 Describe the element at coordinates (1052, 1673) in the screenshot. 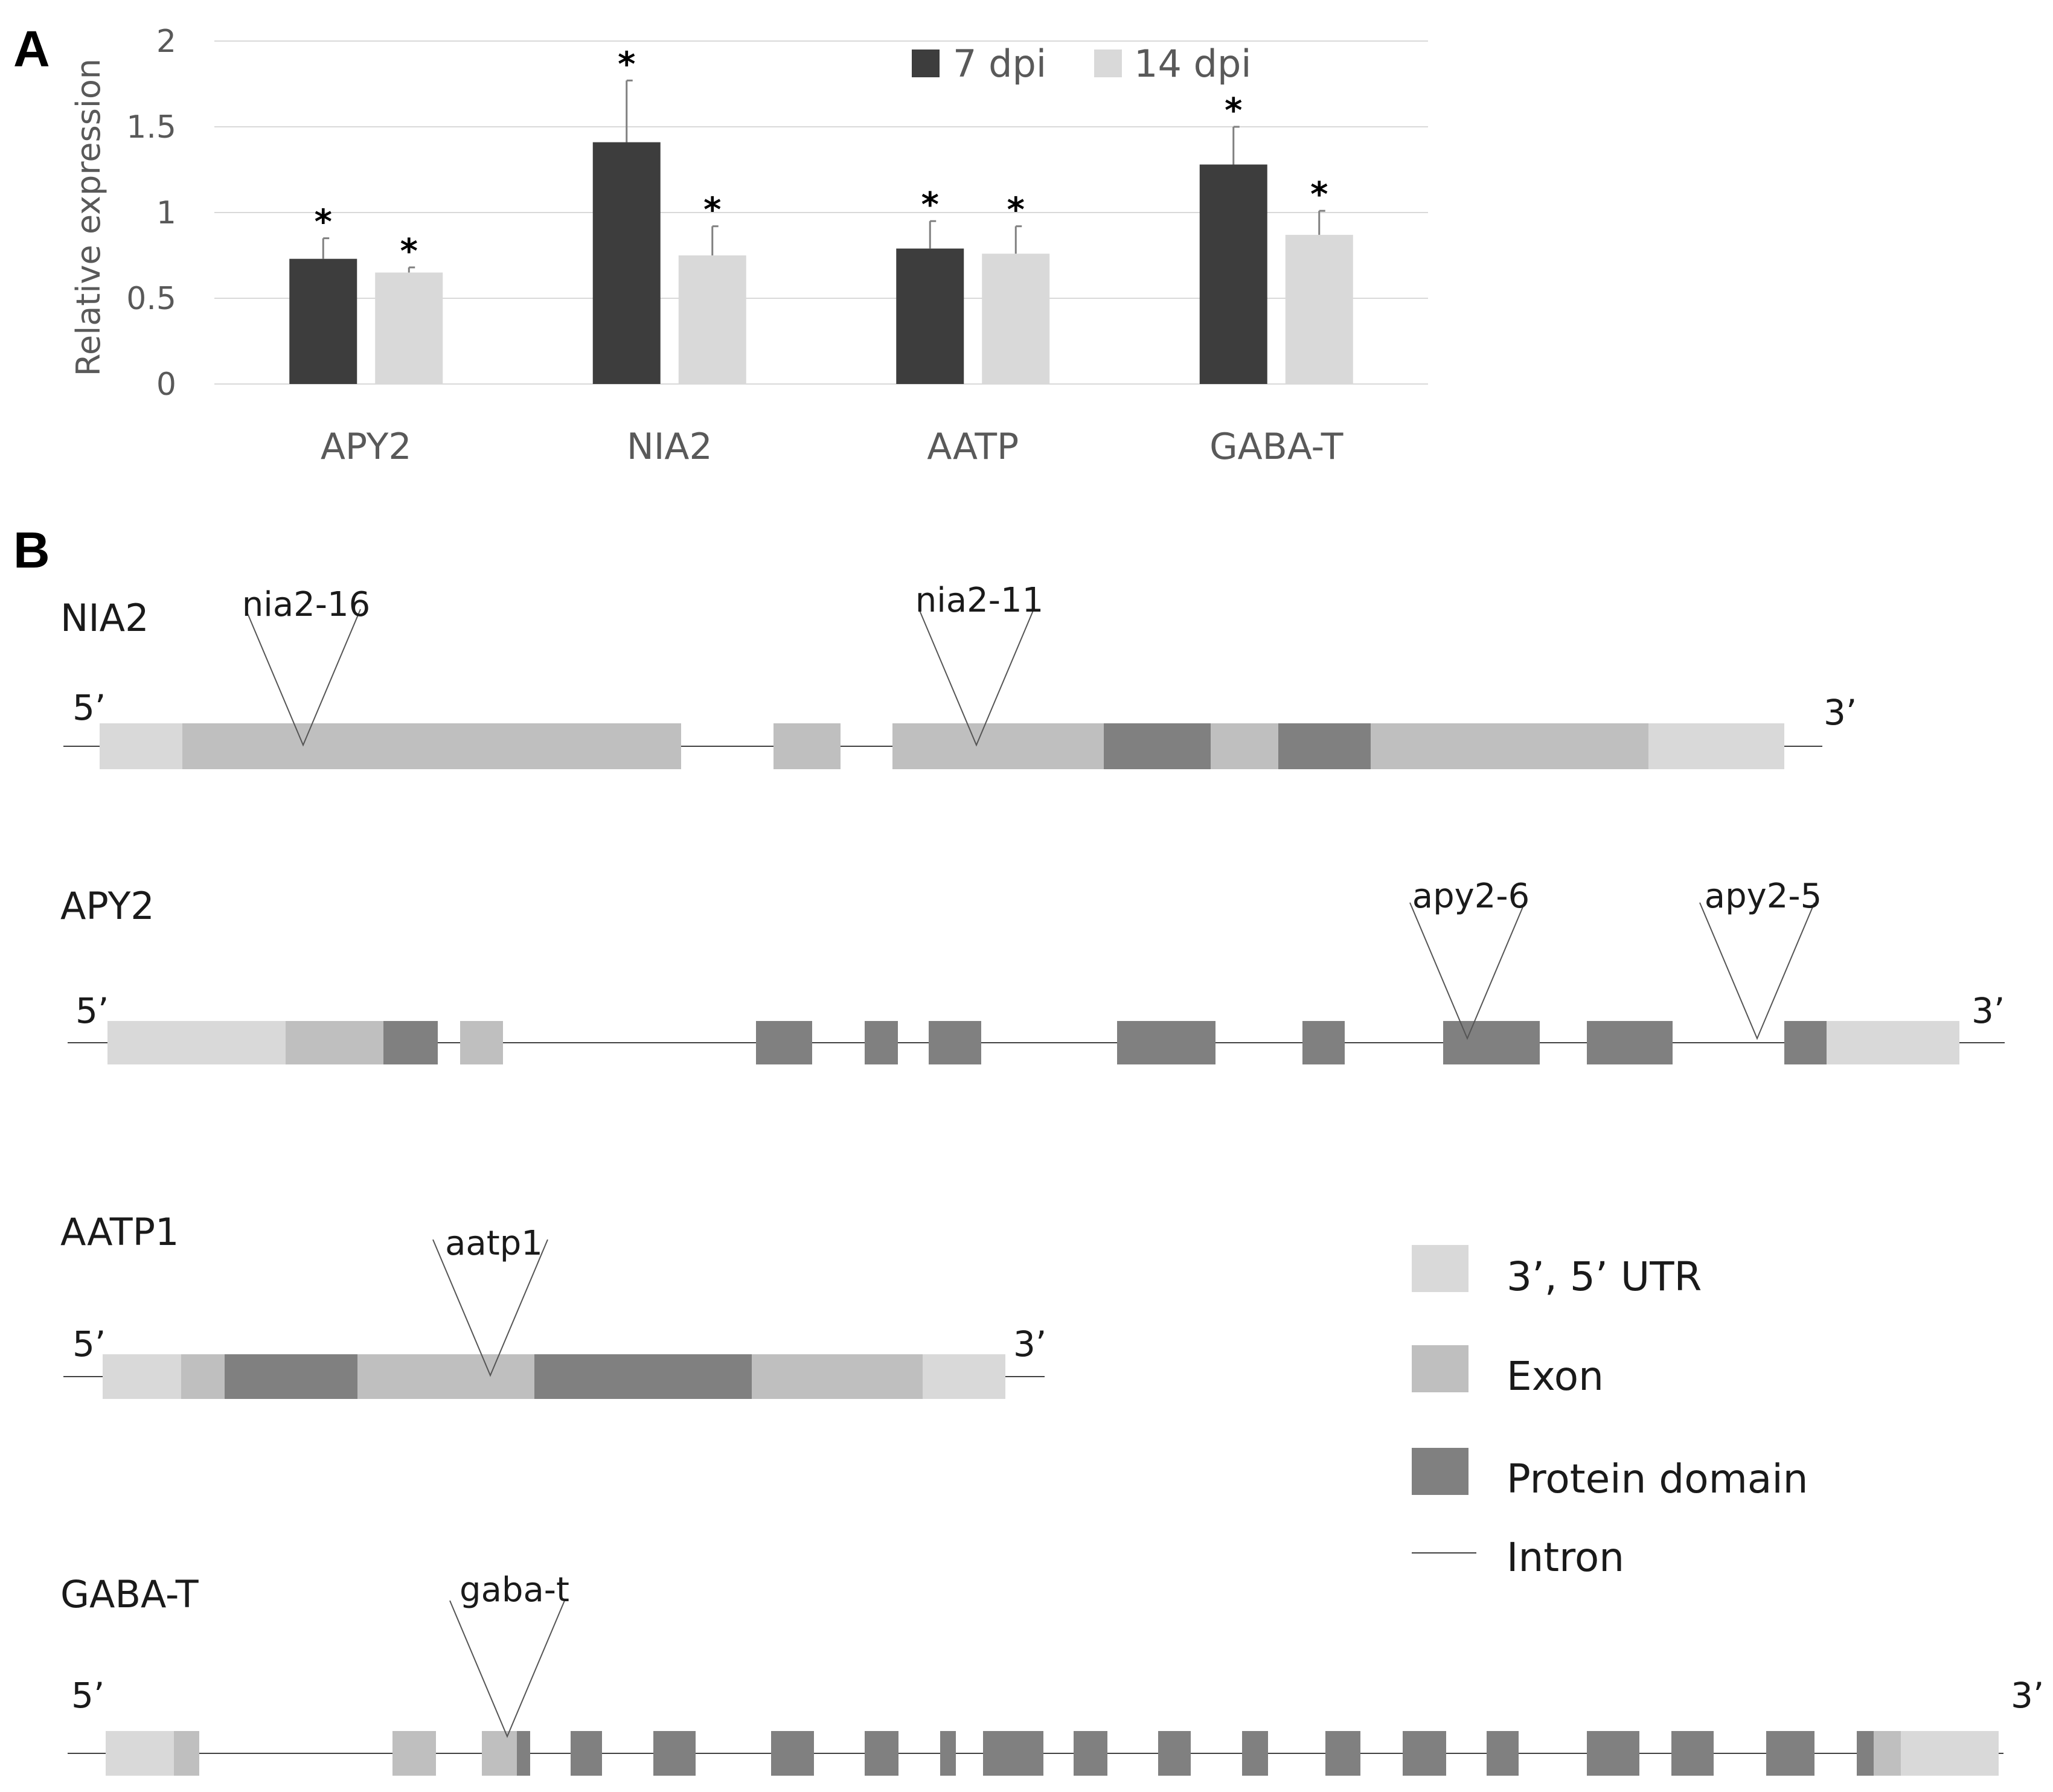

I see `gene-gaba-t: GABA-T 5’ 3’ gaba-t` at that location.